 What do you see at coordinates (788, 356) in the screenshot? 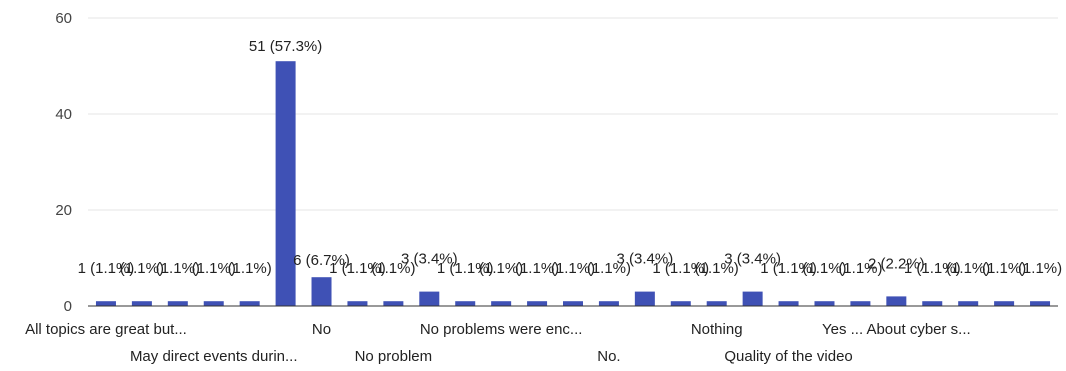
I see `x-tick-label: Quality of the video` at bounding box center [788, 356].